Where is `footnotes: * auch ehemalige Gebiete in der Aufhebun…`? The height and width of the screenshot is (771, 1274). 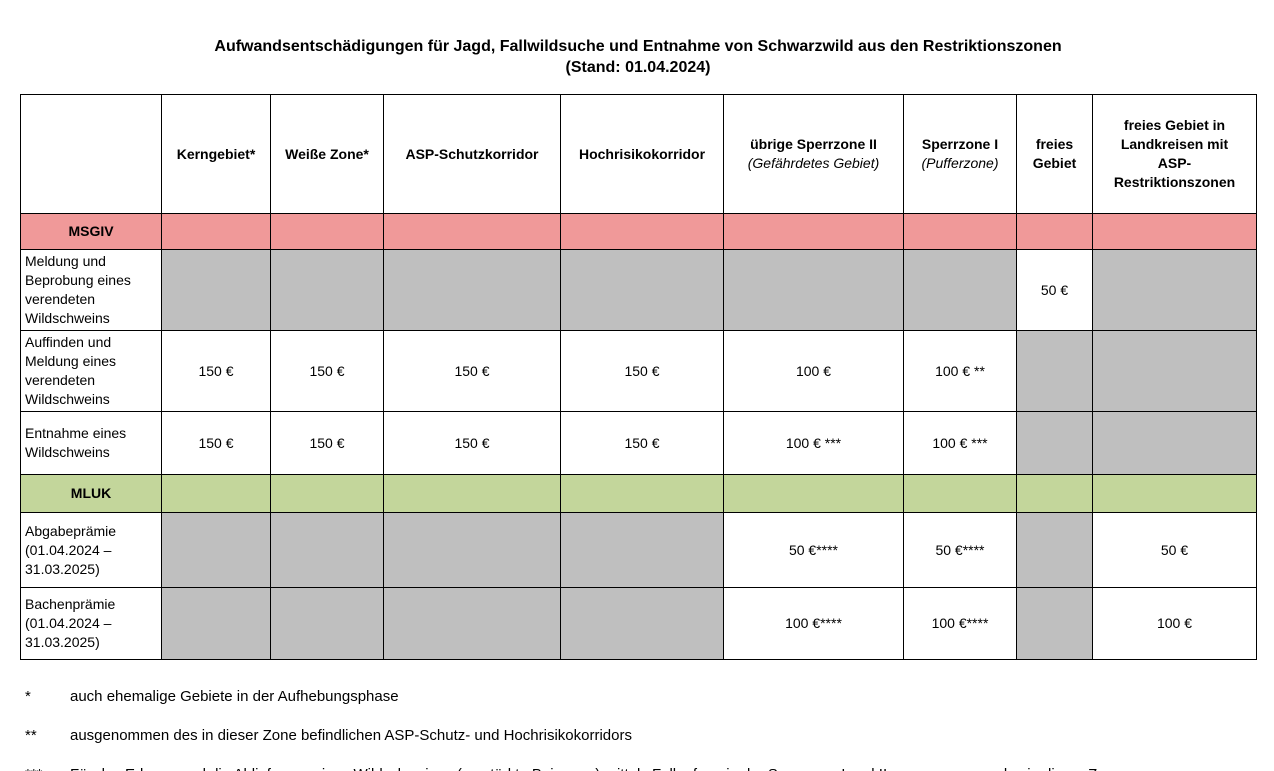
footnotes: * auch ehemalige Gebiete in der Aufhebun… is located at coordinates (638, 728).